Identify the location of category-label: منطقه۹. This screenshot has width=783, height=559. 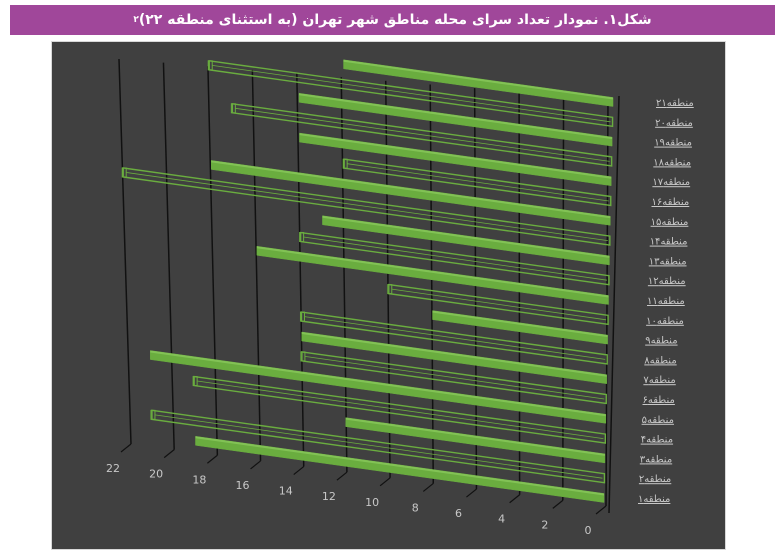
(661, 341).